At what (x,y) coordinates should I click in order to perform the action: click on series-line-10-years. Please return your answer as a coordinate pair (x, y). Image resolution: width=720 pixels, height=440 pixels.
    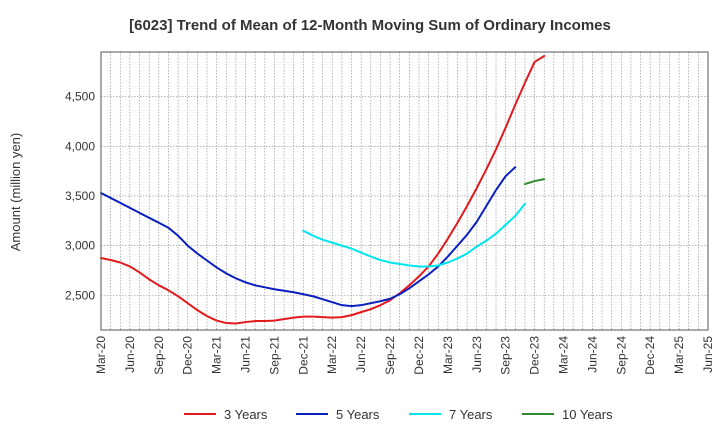
    Looking at the image, I should click on (534, 182).